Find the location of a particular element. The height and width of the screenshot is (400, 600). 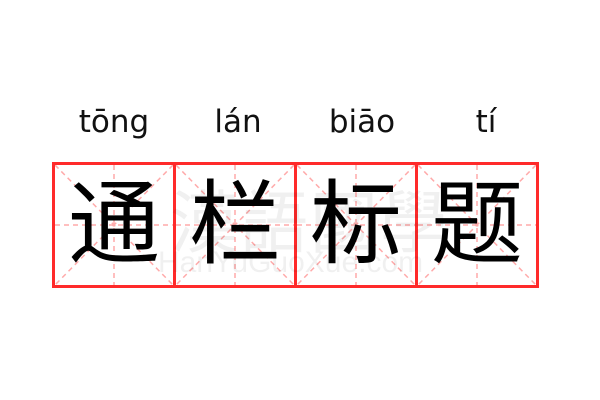

character-1: 通 is located at coordinates (113, 224).